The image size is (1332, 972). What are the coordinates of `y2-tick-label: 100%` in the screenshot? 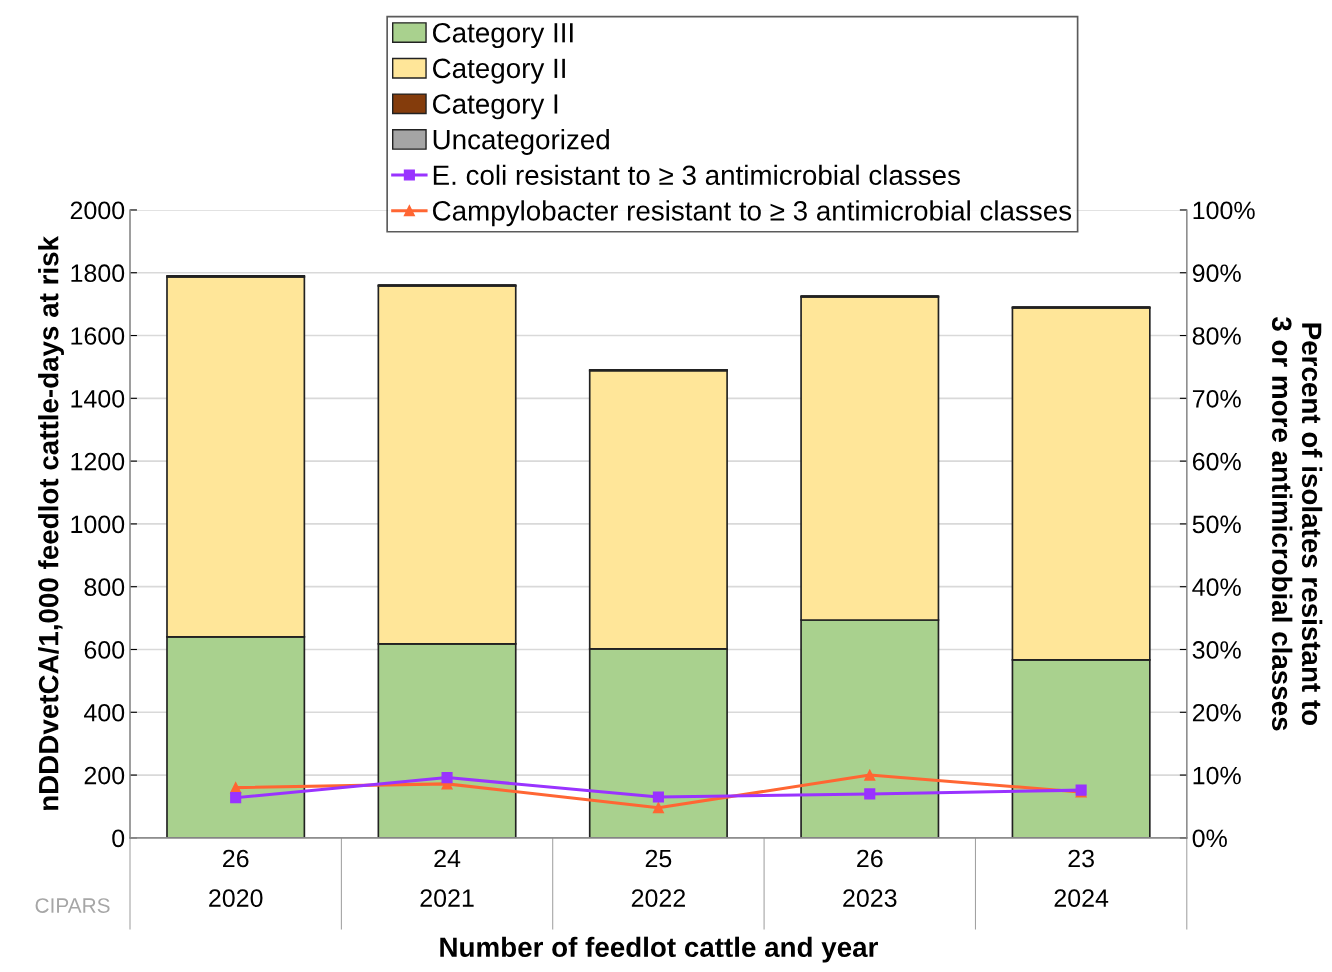 It's located at (1224, 210).